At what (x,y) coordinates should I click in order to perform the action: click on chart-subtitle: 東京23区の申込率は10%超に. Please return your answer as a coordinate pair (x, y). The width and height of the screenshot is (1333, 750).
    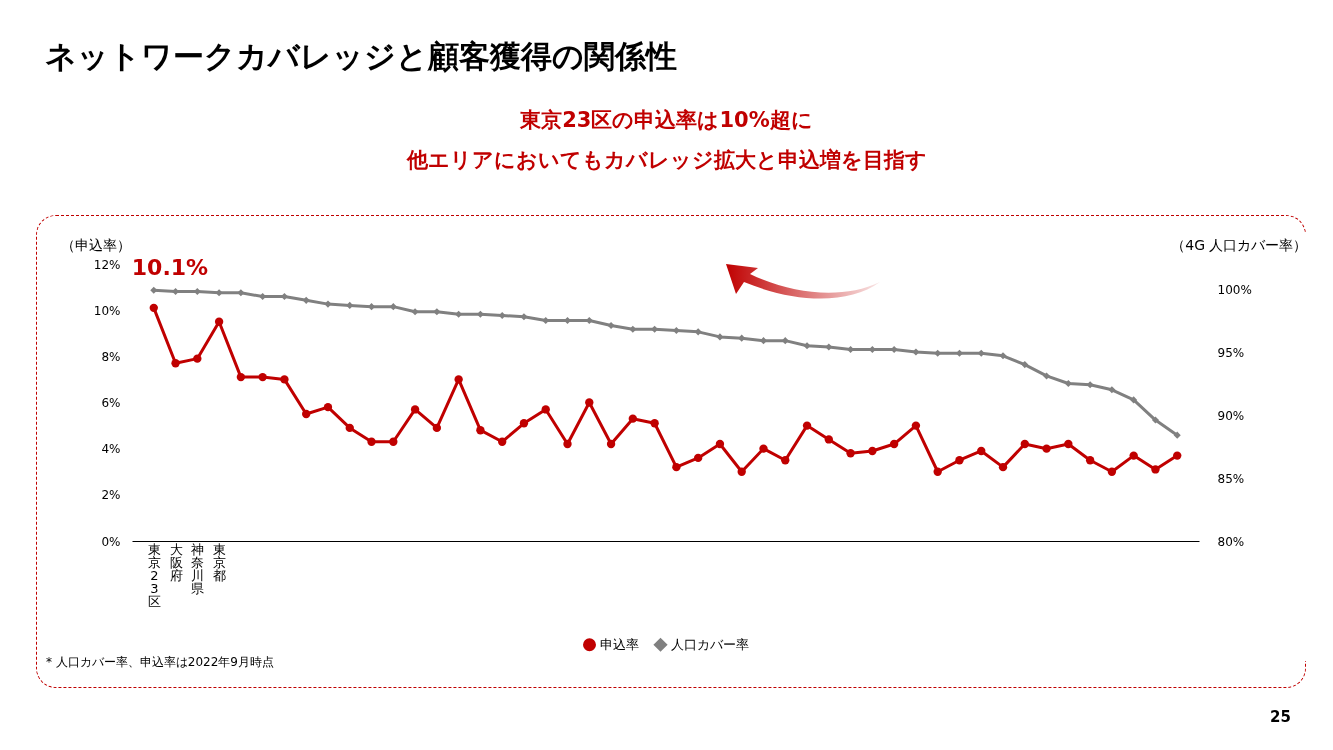
    Looking at the image, I should click on (666, 120).